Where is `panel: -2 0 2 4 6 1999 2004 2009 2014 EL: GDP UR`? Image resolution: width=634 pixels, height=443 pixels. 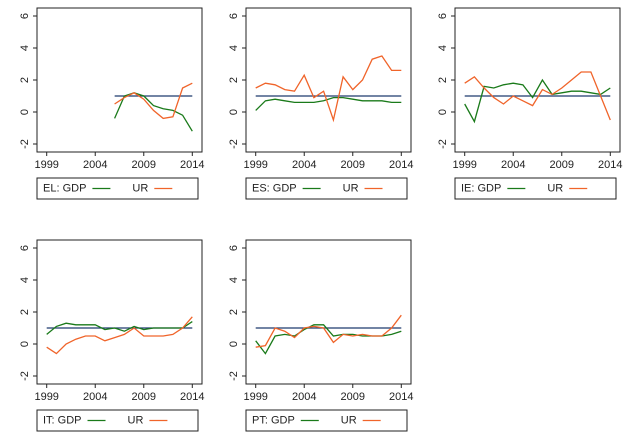
panel: -2 0 2 4 6 1999 2004 2009 2014 EL: GDP UR is located at coordinates (112, 103).